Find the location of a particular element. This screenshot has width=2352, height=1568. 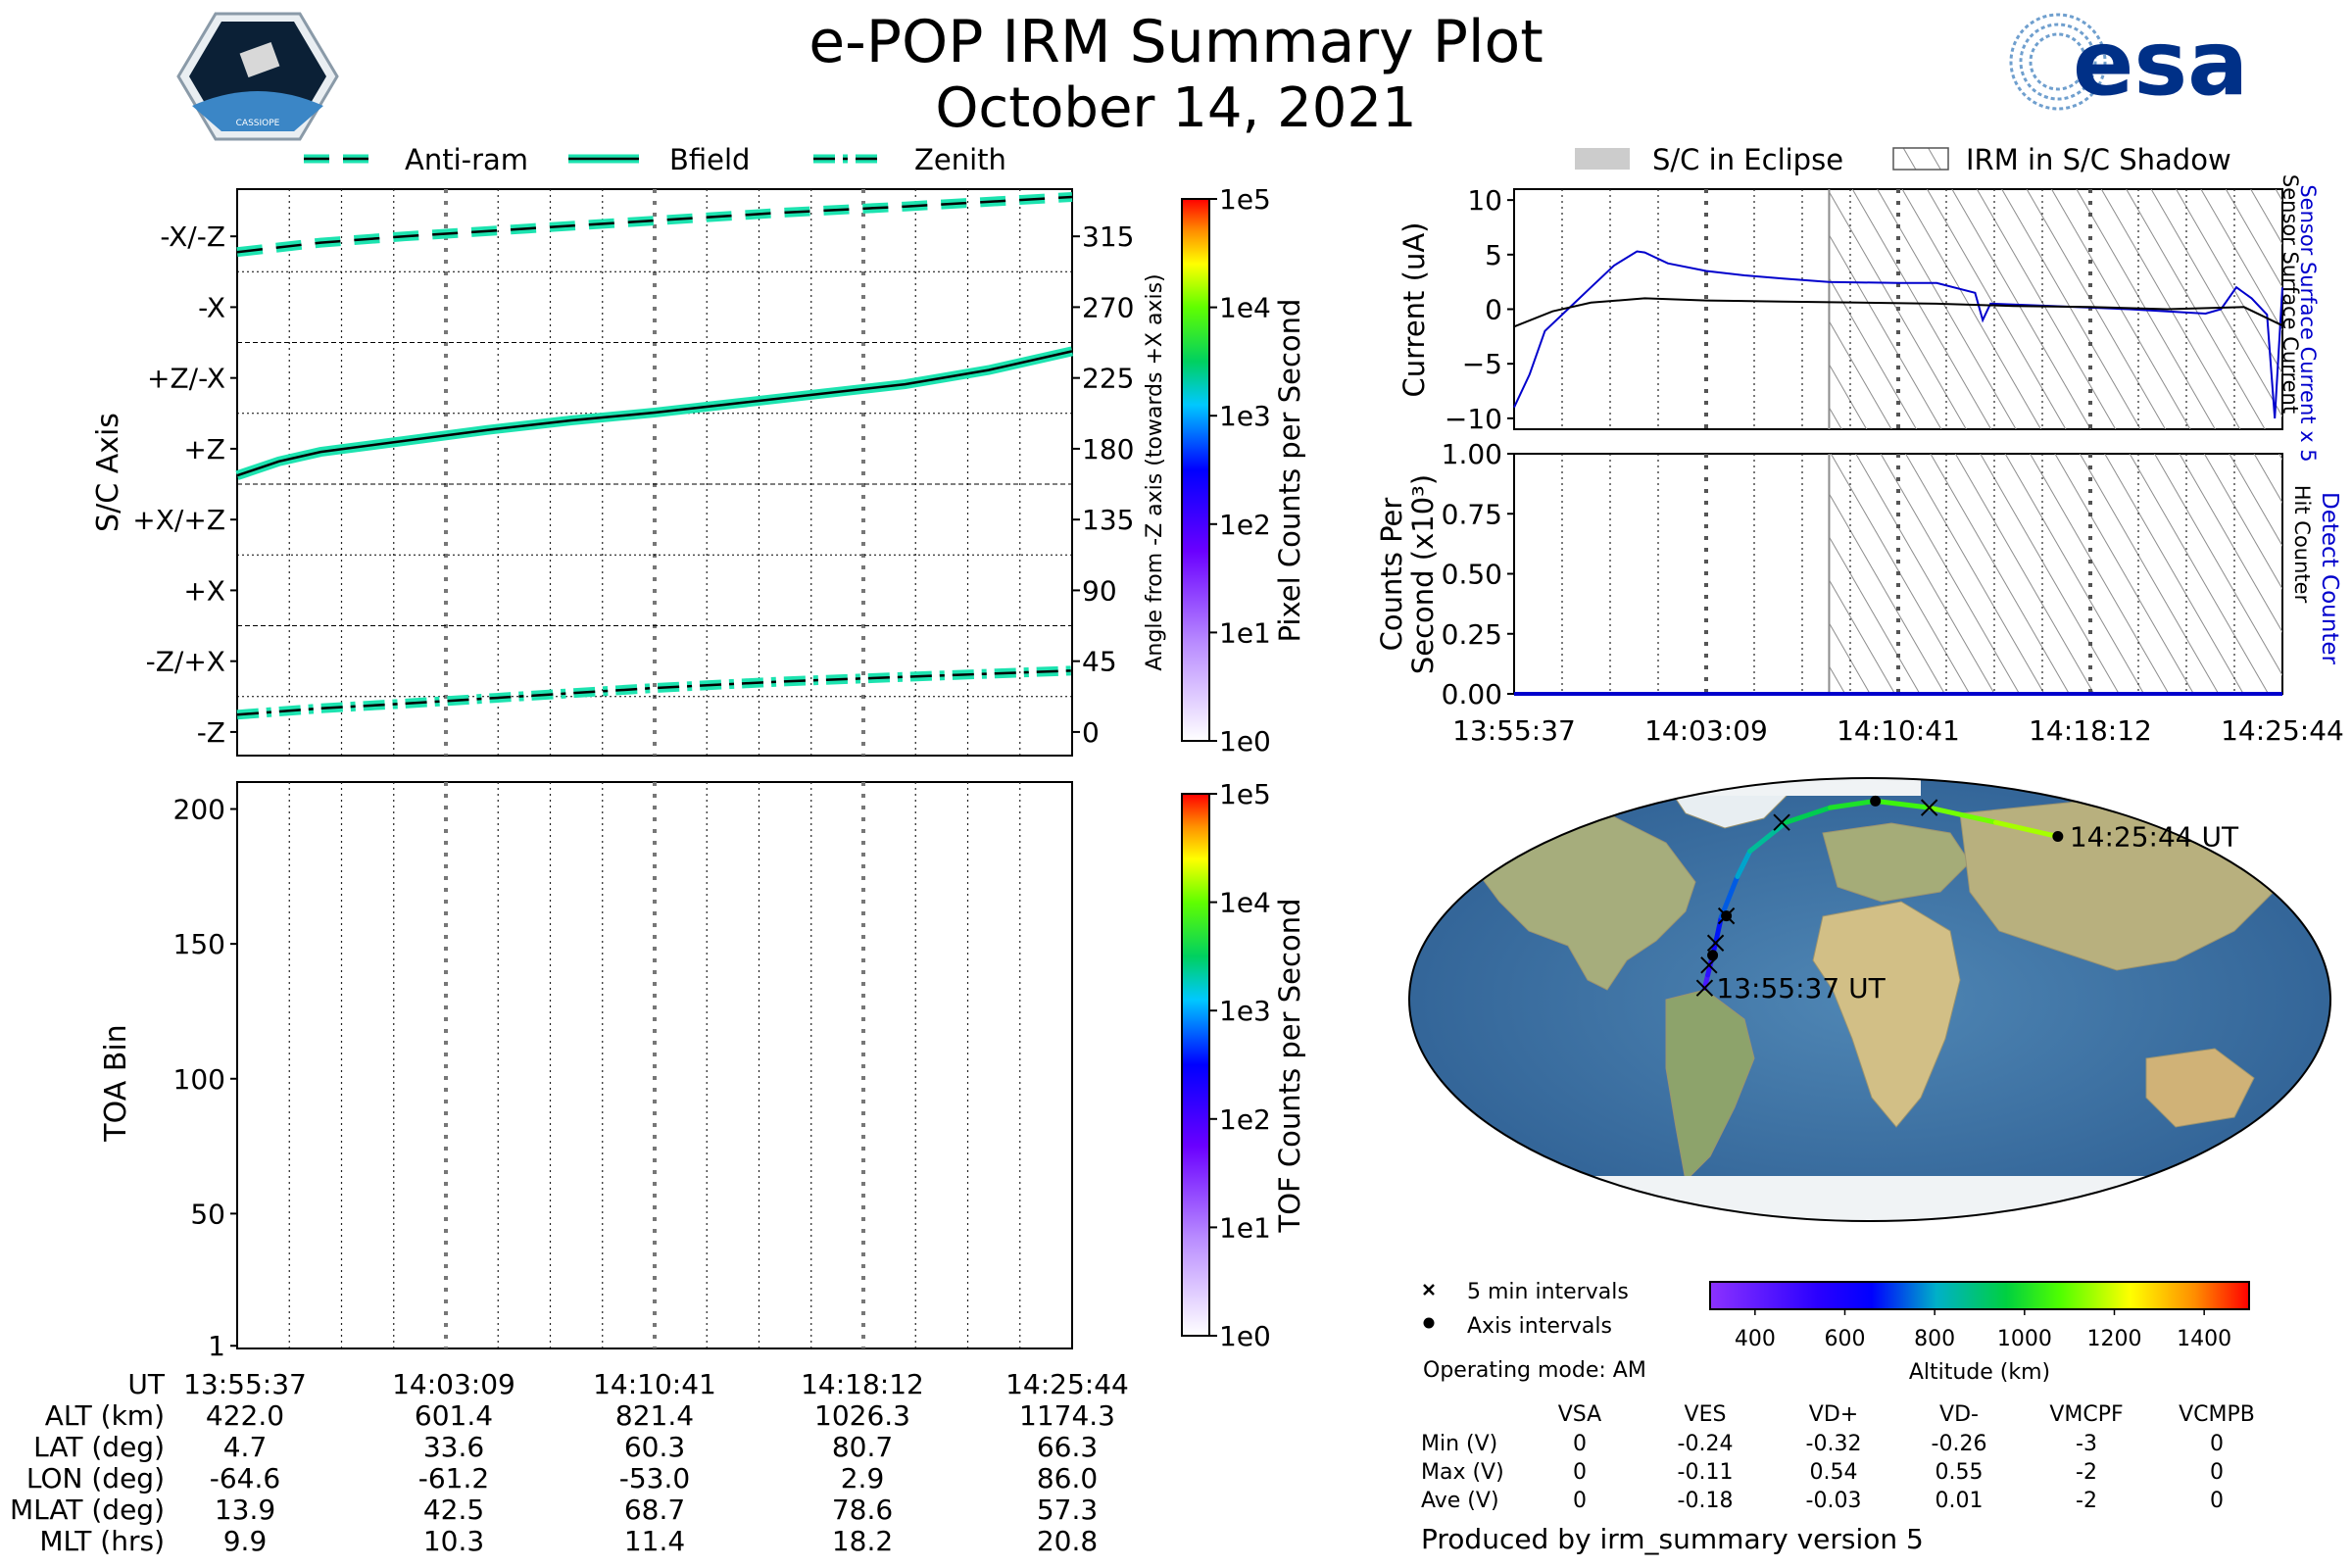

y2-tick-label: 45 is located at coordinates (1099, 662).